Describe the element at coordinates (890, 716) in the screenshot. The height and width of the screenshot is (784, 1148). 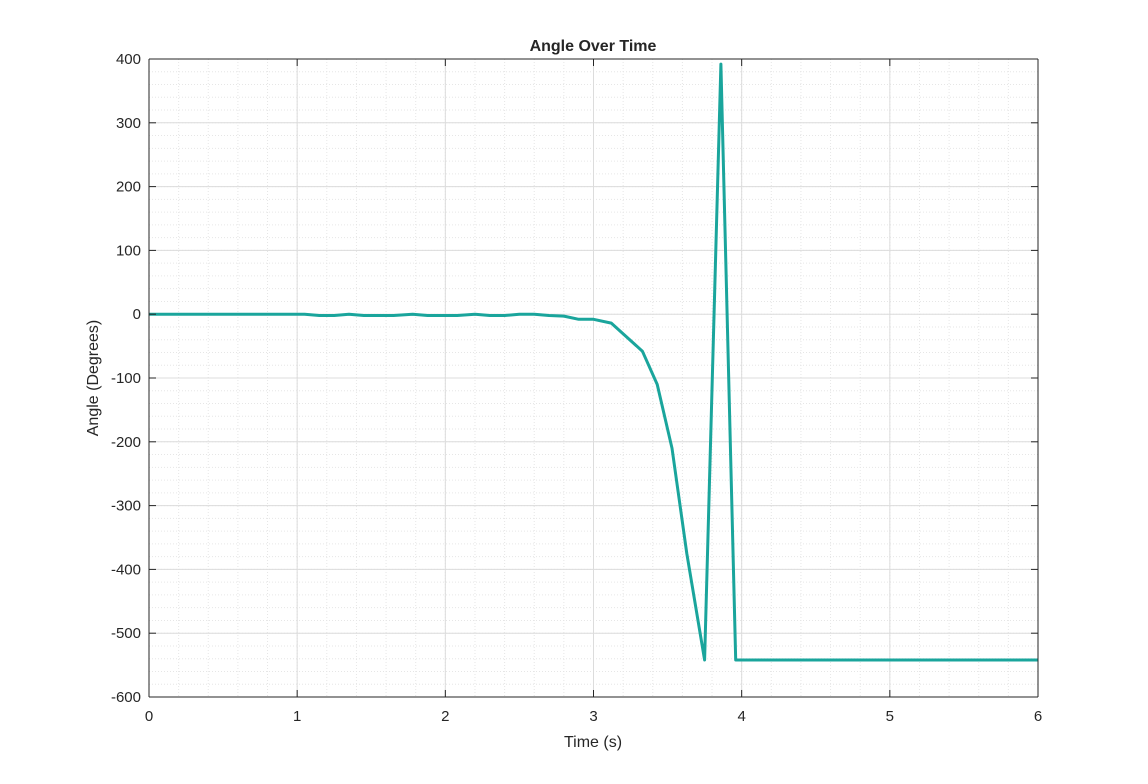
I see `x-tick-label: 5` at that location.